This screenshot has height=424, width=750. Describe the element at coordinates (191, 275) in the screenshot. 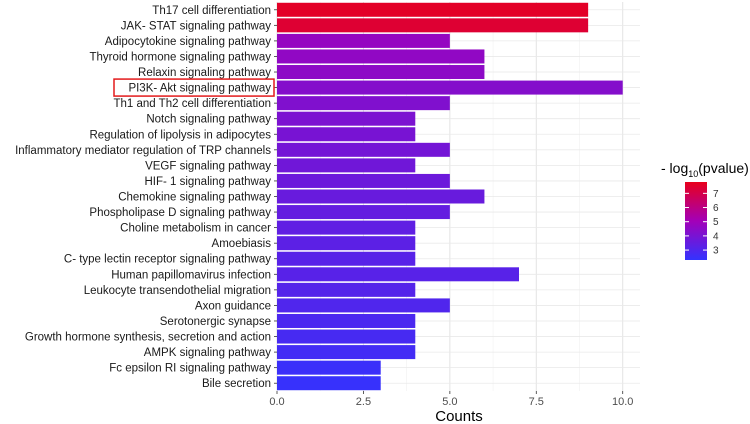

I see `category-label: Human papillomavirus infection` at that location.